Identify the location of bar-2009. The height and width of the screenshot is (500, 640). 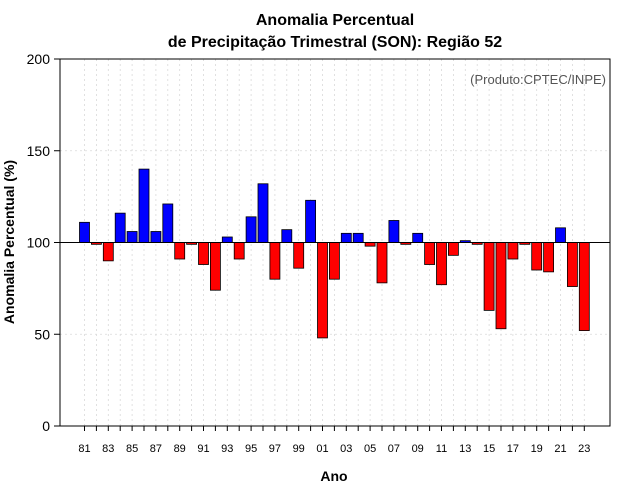
(418, 237).